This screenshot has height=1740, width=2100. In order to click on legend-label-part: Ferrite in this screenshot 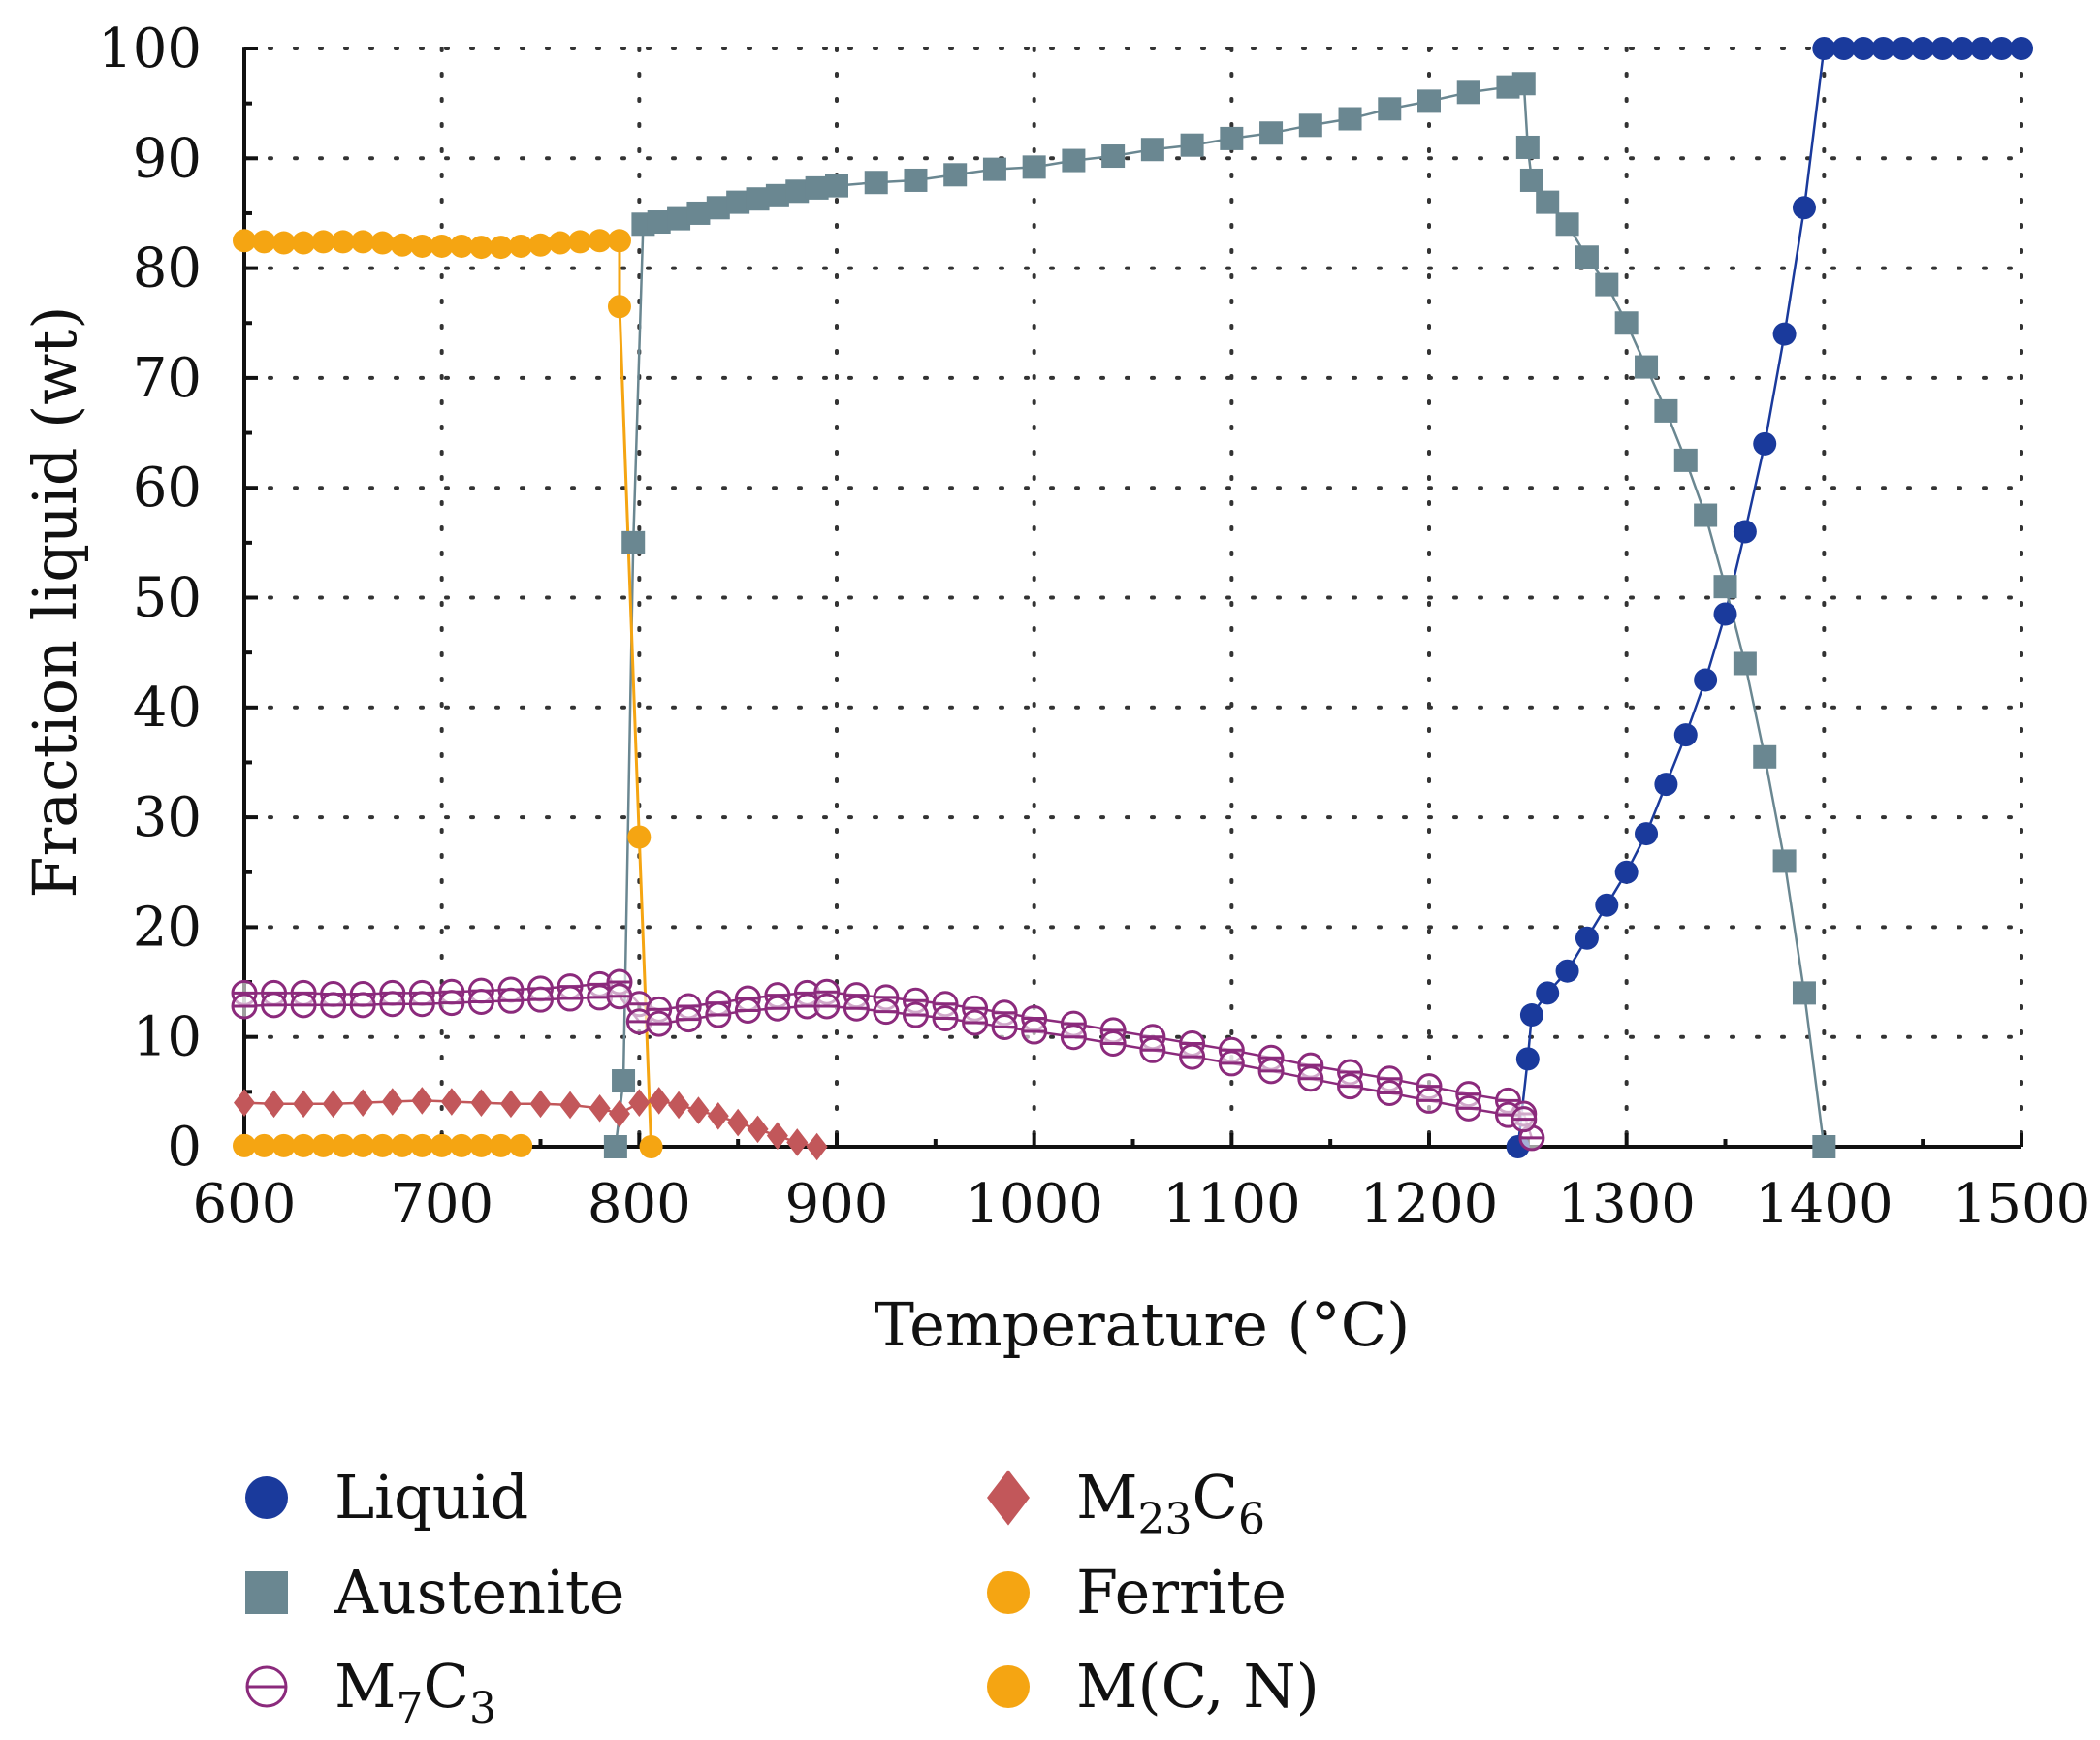, I will do `click(1181, 1592)`.